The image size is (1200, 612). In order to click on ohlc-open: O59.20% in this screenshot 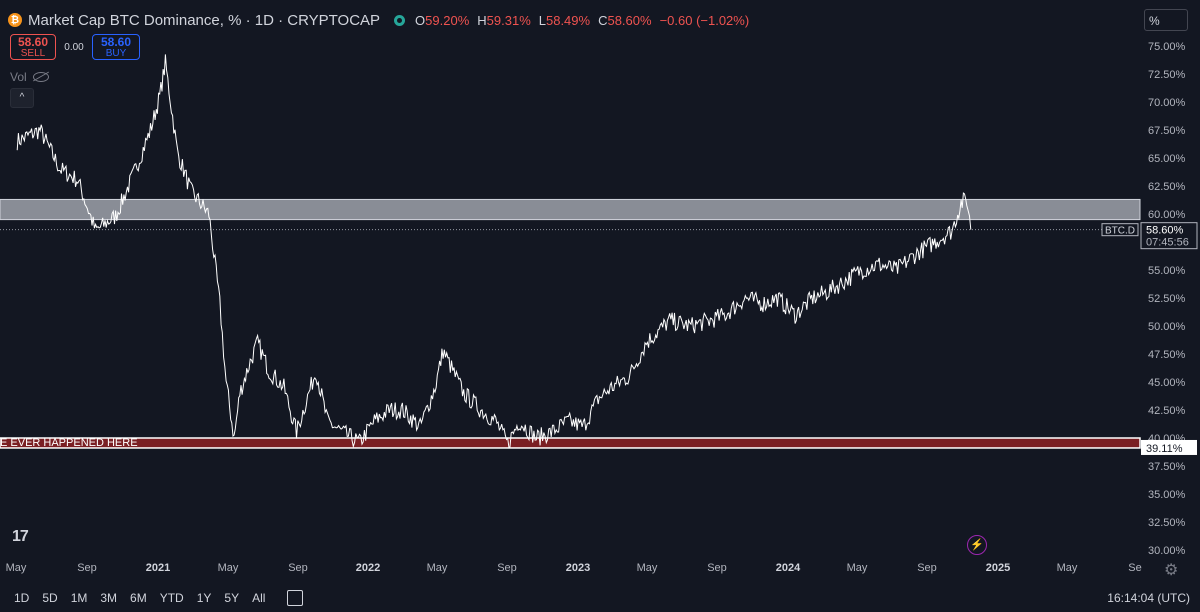, I will do `click(442, 20)`.